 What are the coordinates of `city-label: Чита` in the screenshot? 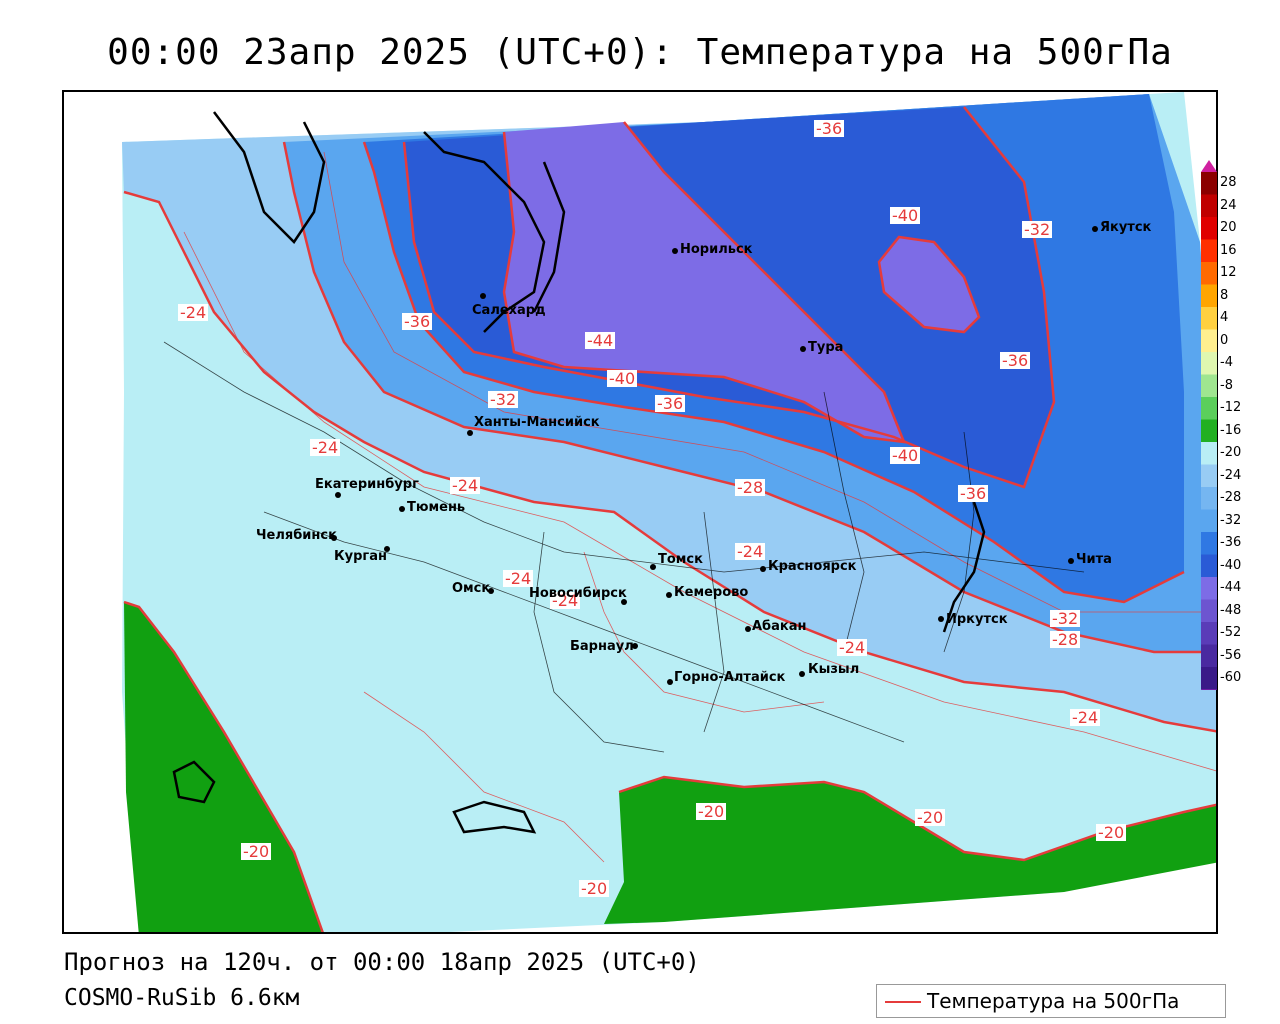 It's located at (1090, 560).